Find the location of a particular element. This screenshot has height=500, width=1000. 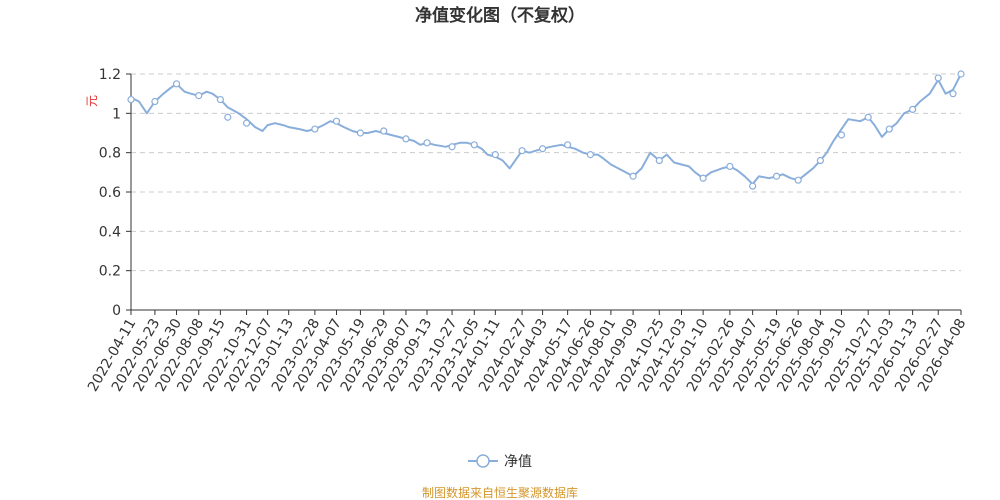

y-tick-label: 0.8 is located at coordinates (110, 154).